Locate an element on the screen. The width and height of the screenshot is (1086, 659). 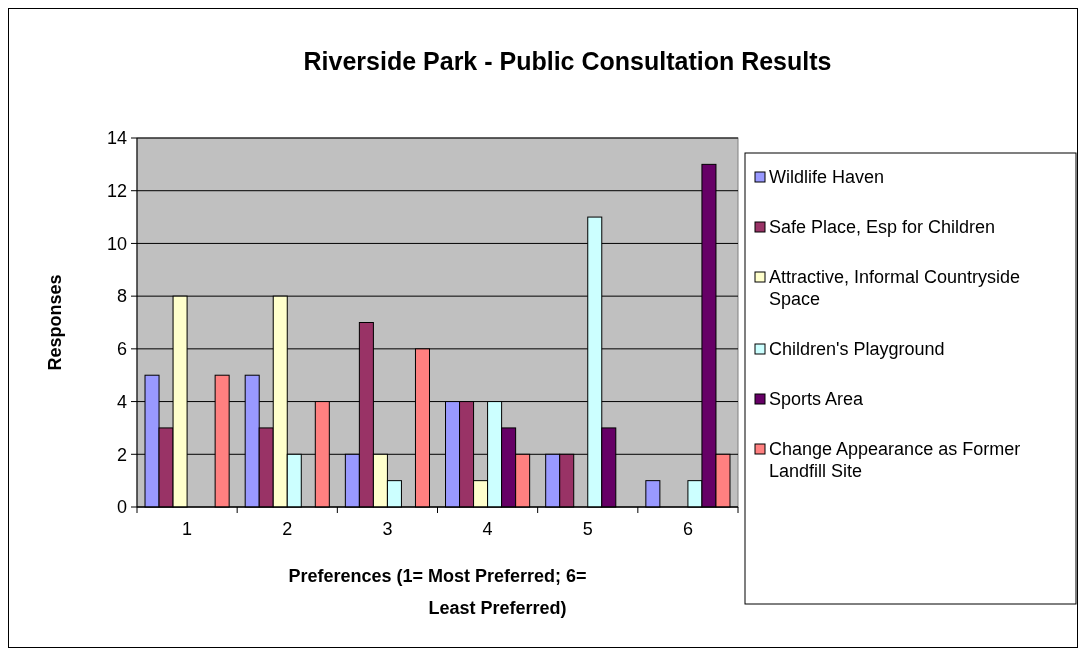
y-tick-label: 6 is located at coordinates (121, 349).